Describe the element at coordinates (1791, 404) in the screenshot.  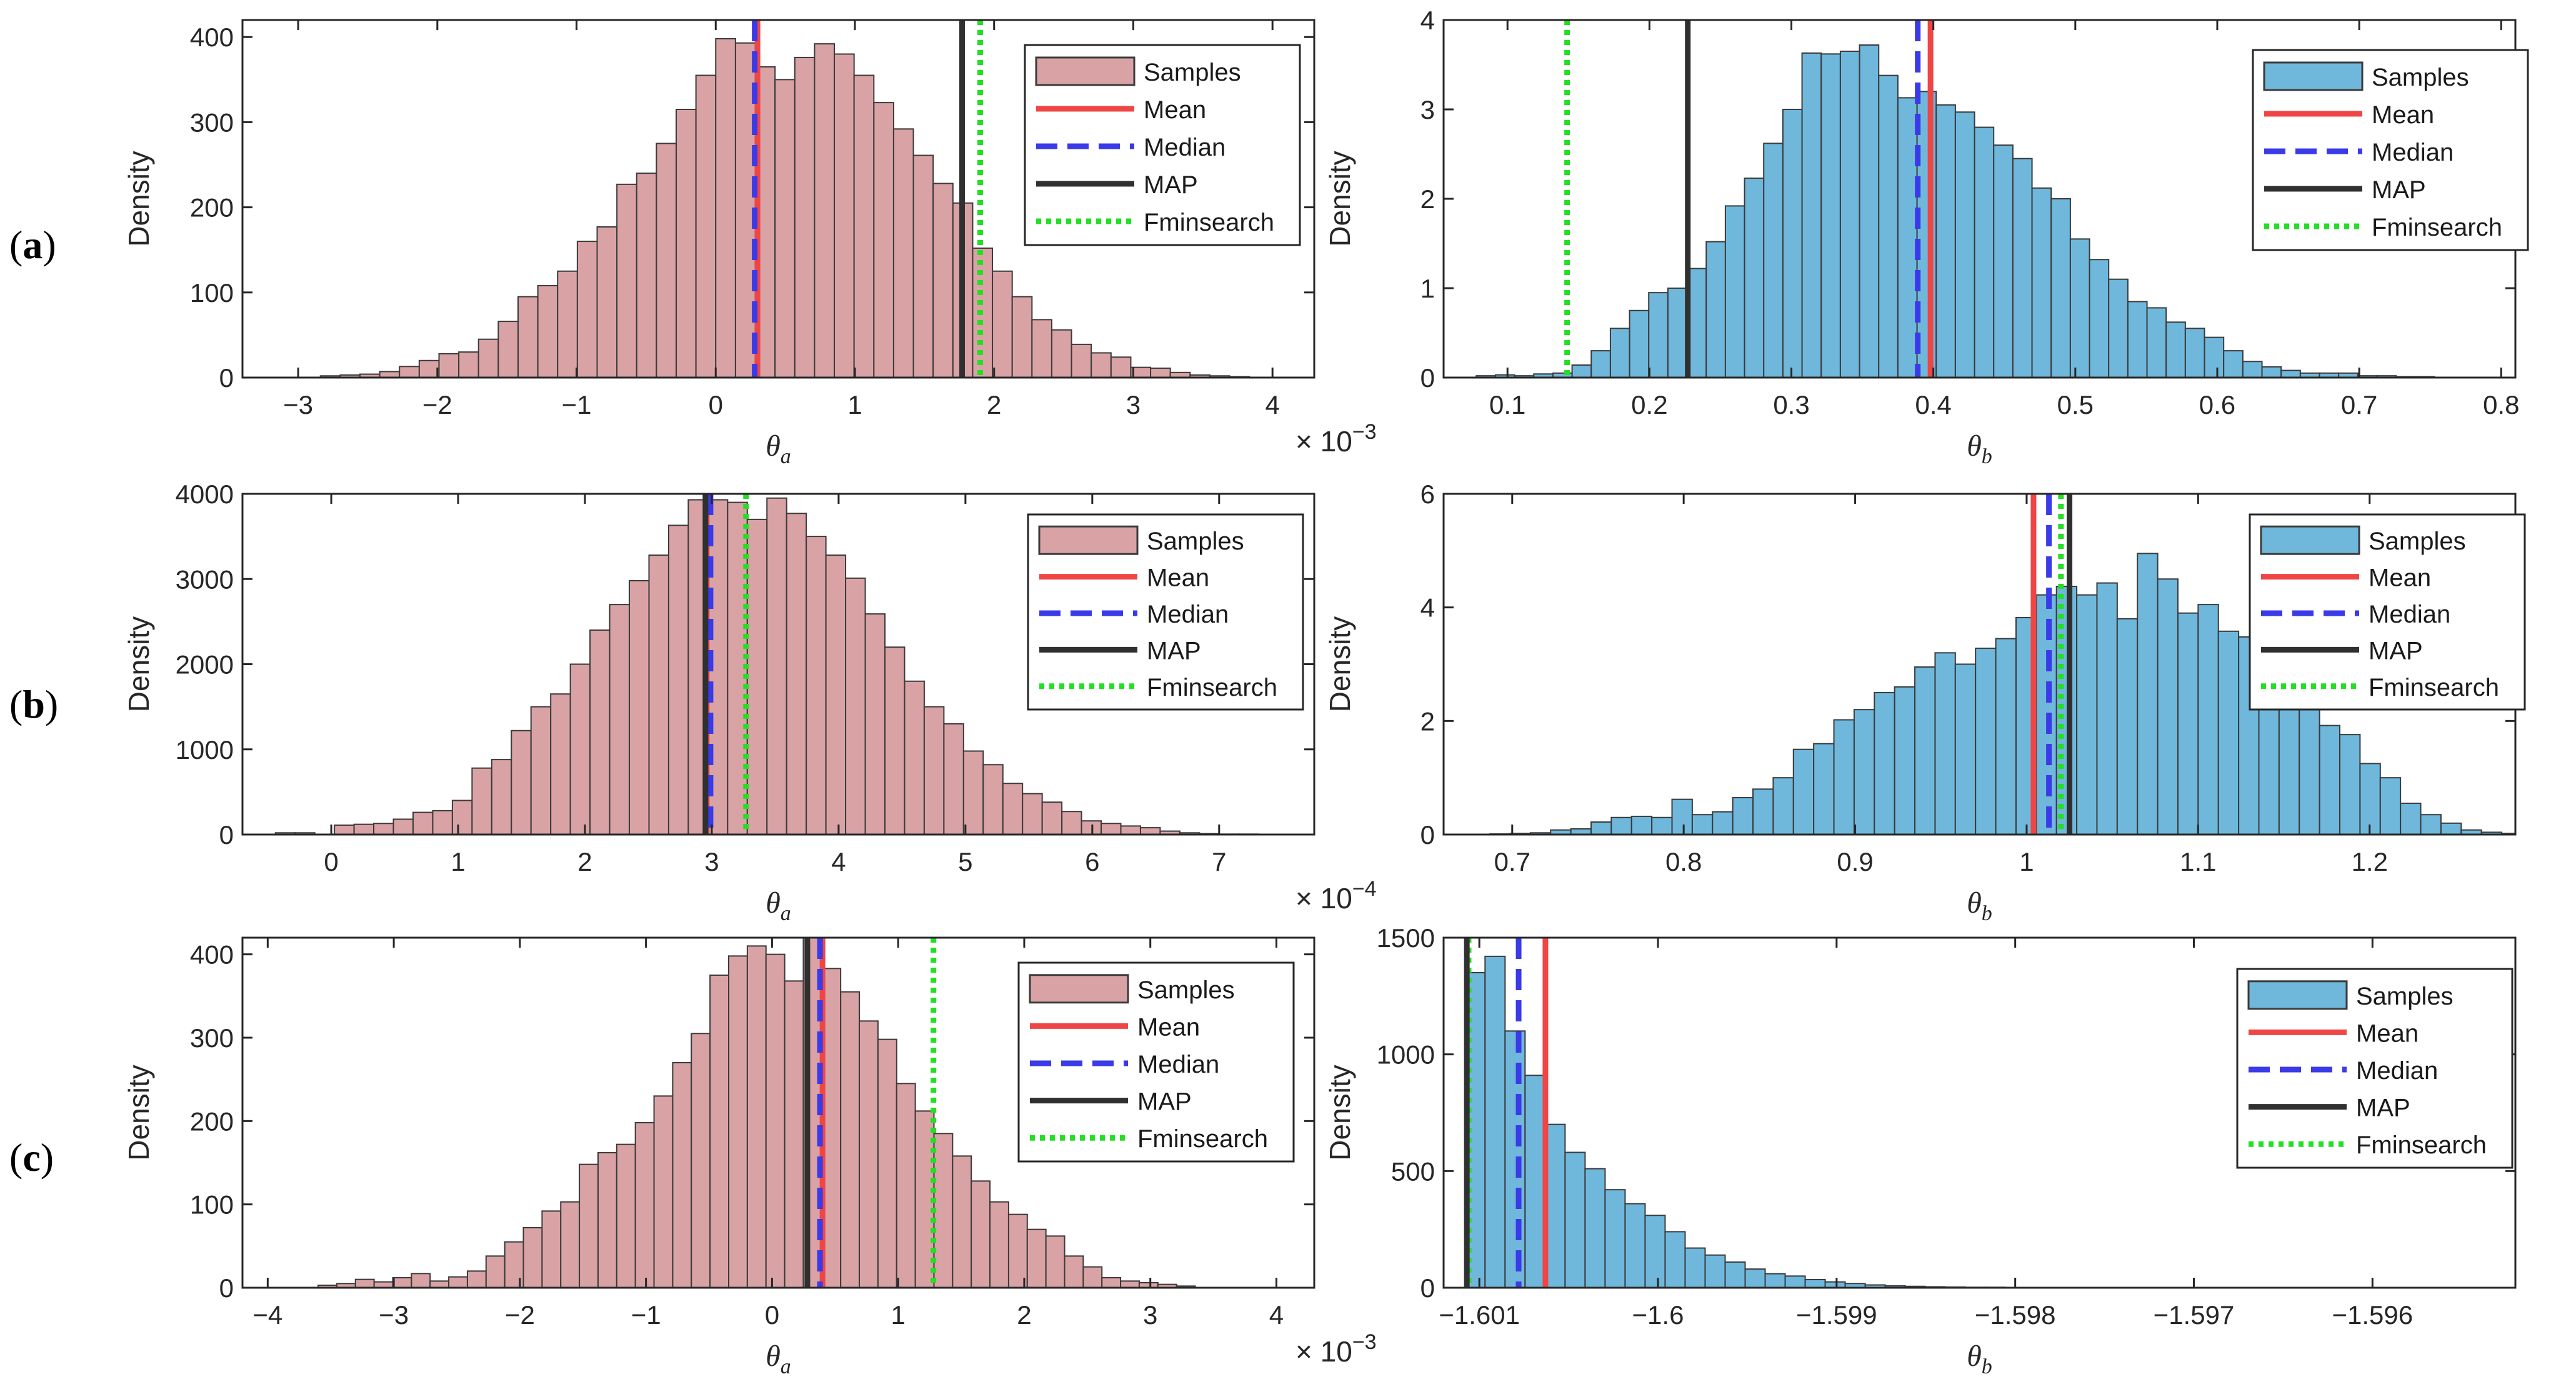
I see `x-tick-label: 0.3` at that location.